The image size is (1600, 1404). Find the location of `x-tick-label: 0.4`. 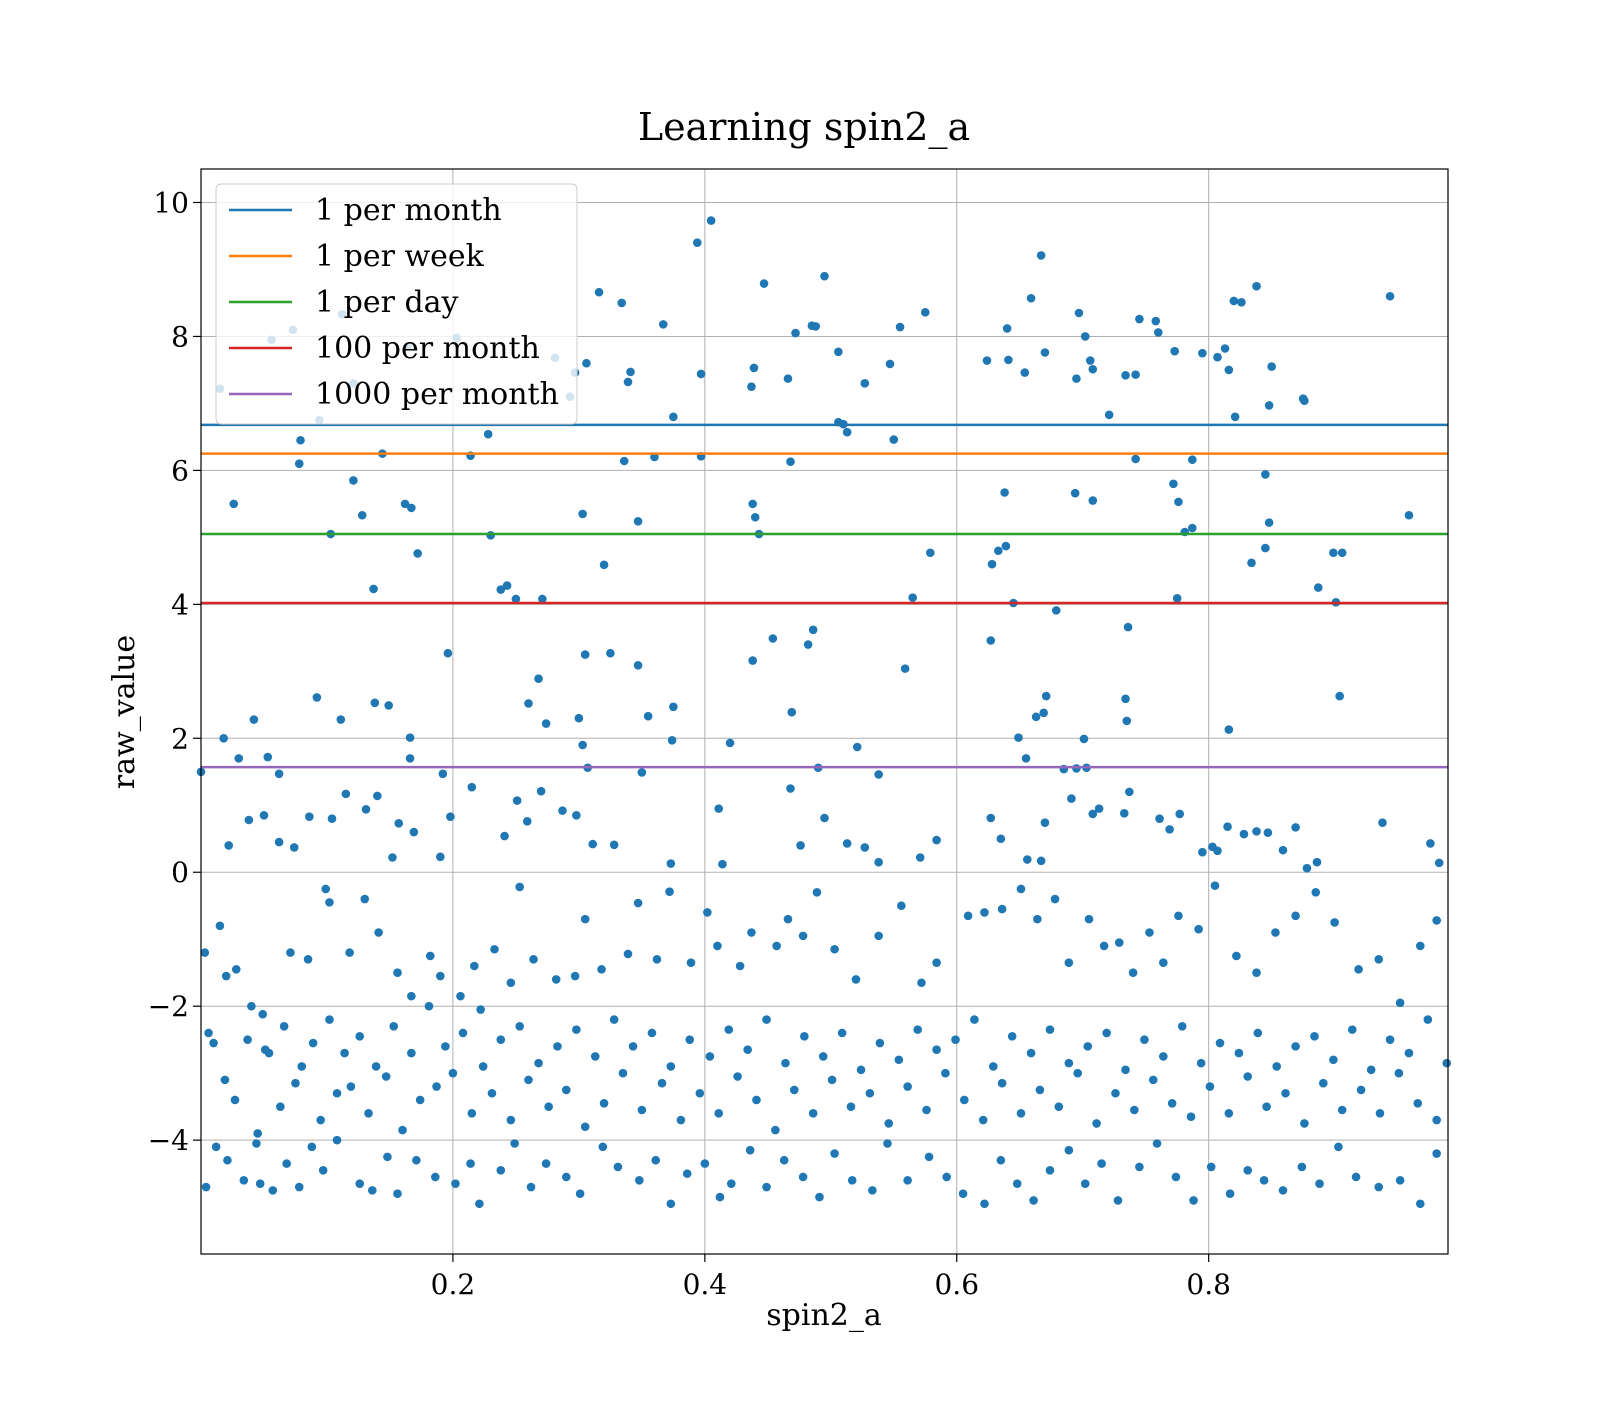

x-tick-label: 0.4 is located at coordinates (705, 1284).